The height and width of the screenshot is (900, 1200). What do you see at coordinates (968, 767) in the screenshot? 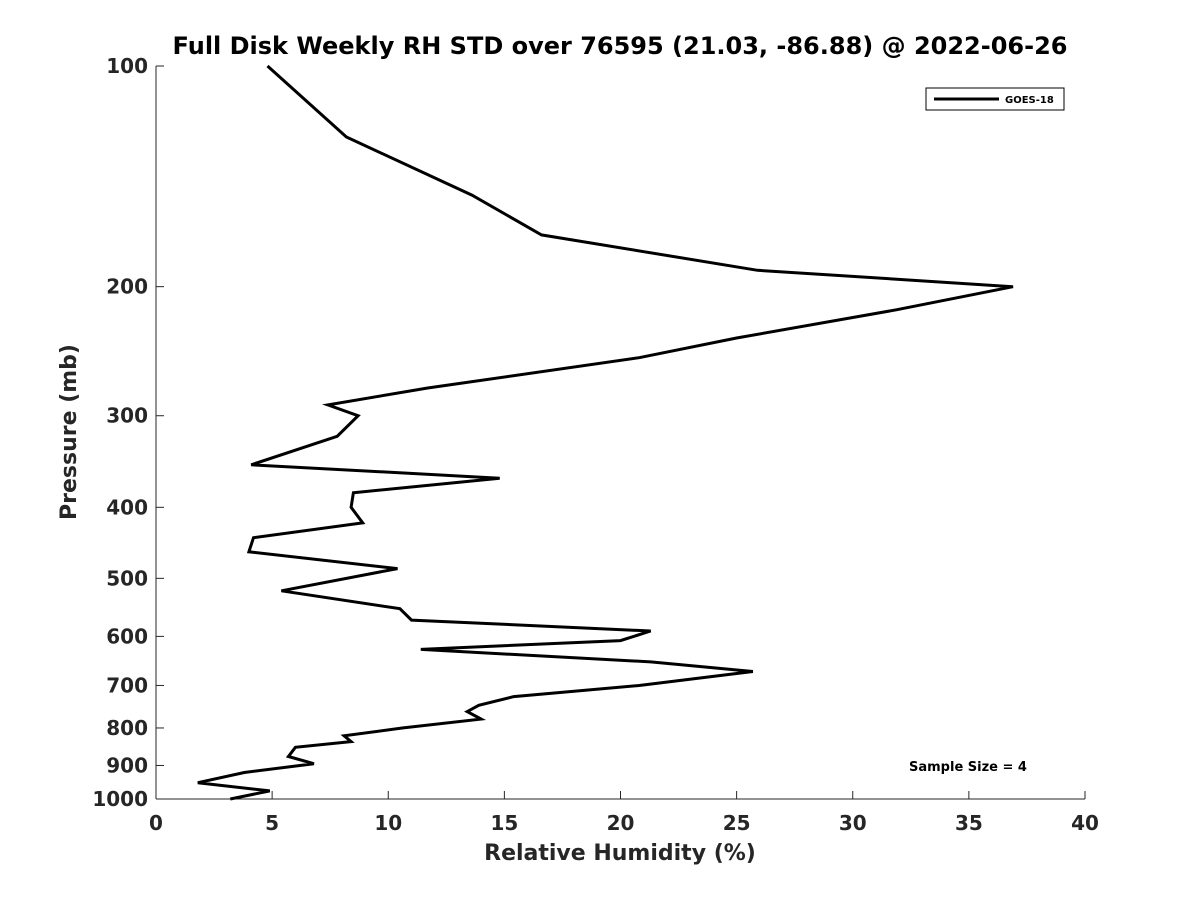
I see `sample-size-annotation: Sample Size = 4` at bounding box center [968, 767].